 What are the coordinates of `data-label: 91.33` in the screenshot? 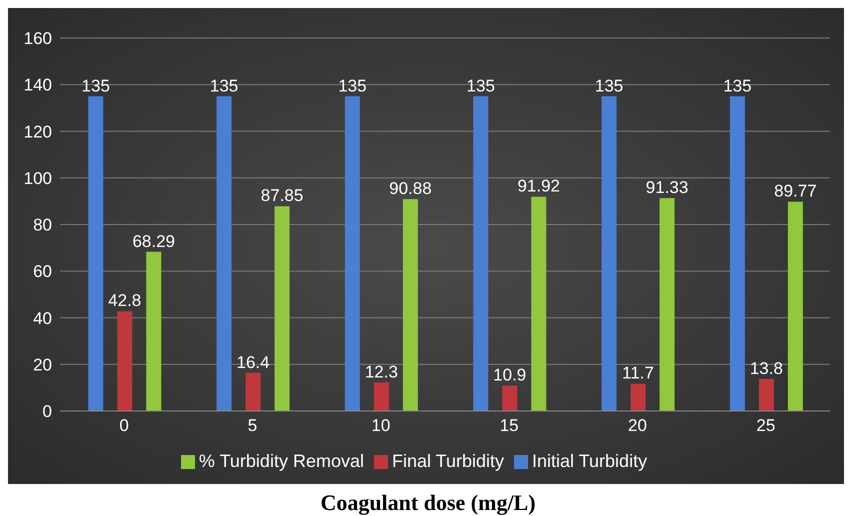 It's located at (667, 188).